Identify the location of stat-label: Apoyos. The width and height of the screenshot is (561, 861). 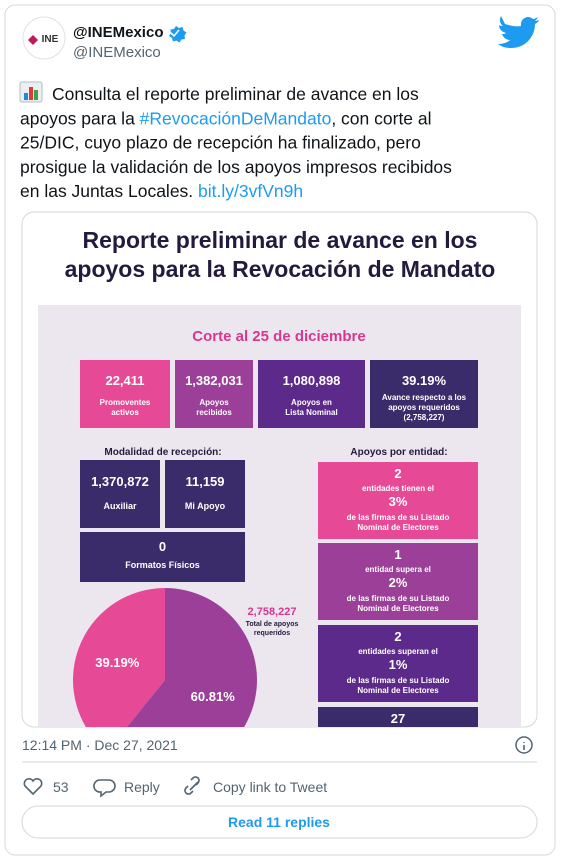
(214, 402).